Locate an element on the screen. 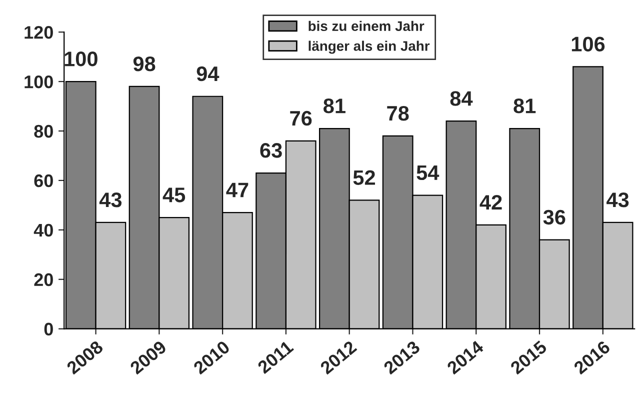  legend-label: länger als ein Jahr is located at coordinates (369, 47).